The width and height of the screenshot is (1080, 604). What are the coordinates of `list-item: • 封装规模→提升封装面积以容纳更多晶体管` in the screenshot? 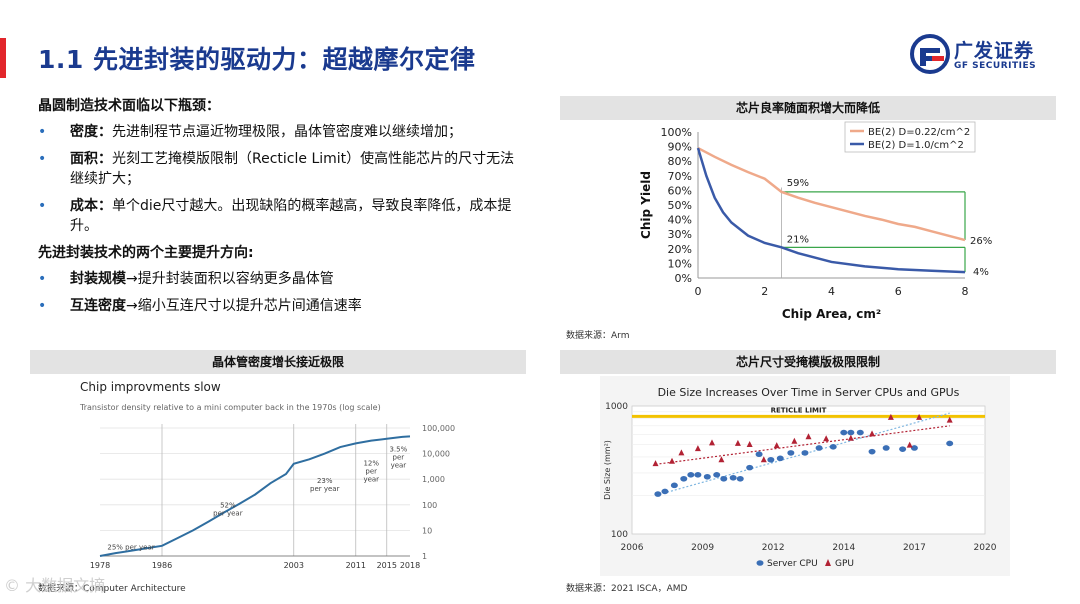 It's located at (283, 279).